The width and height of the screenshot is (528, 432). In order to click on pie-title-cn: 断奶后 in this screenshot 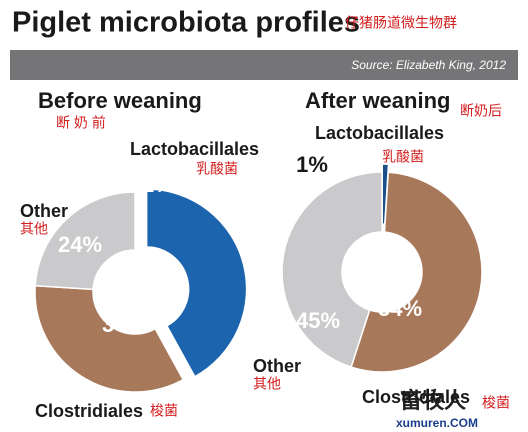, I will do `click(481, 111)`.